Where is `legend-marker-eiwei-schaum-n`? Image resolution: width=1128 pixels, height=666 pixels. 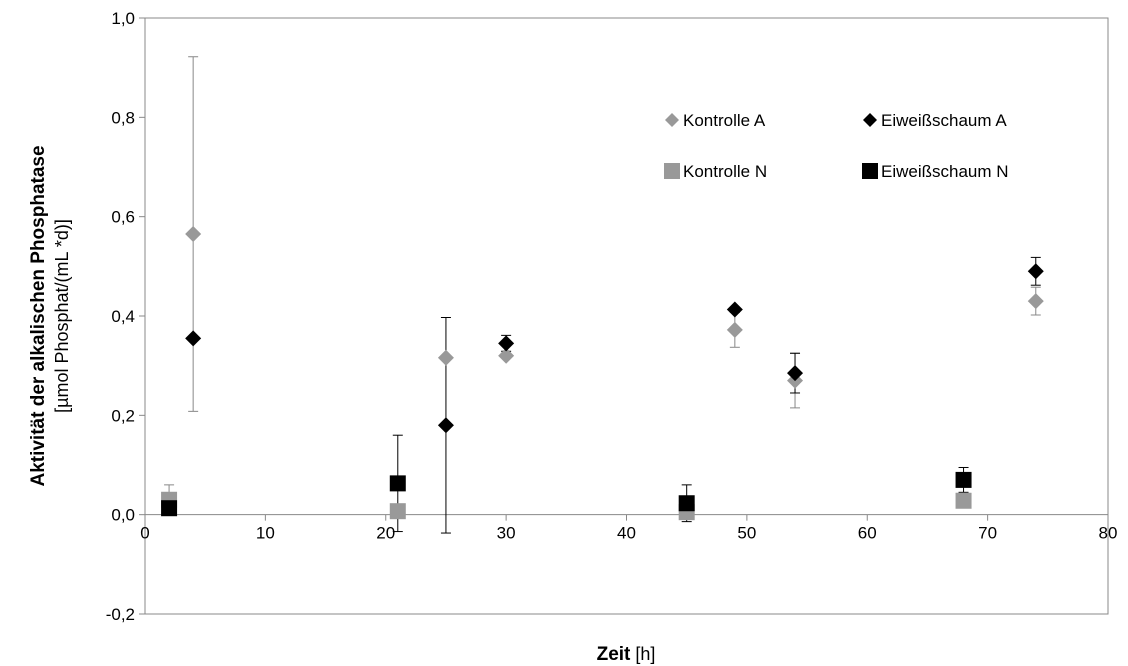 legend-marker-eiwei-schaum-n is located at coordinates (870, 171).